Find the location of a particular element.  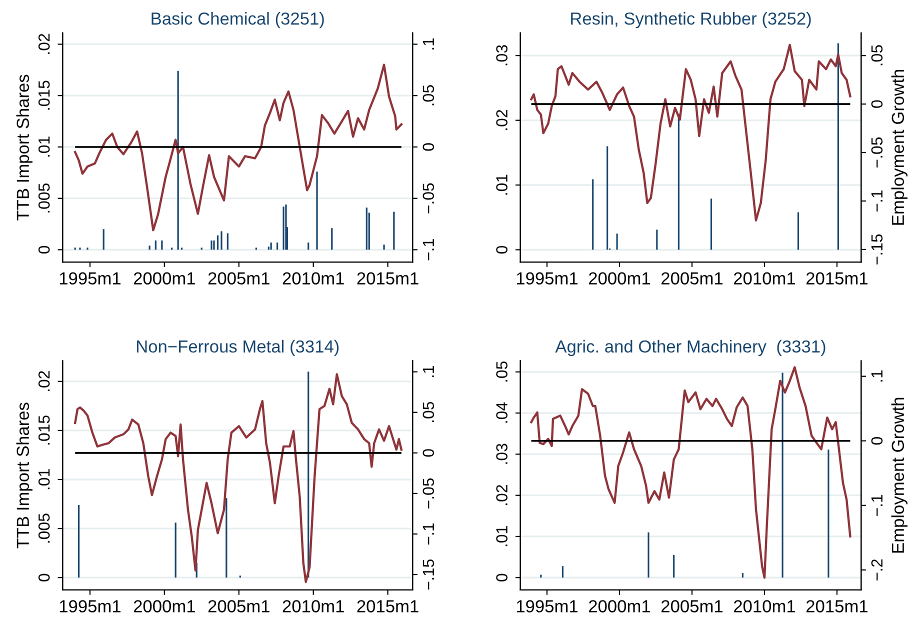

chart-title: Basic Chemical (3251) is located at coordinates (238, 20).